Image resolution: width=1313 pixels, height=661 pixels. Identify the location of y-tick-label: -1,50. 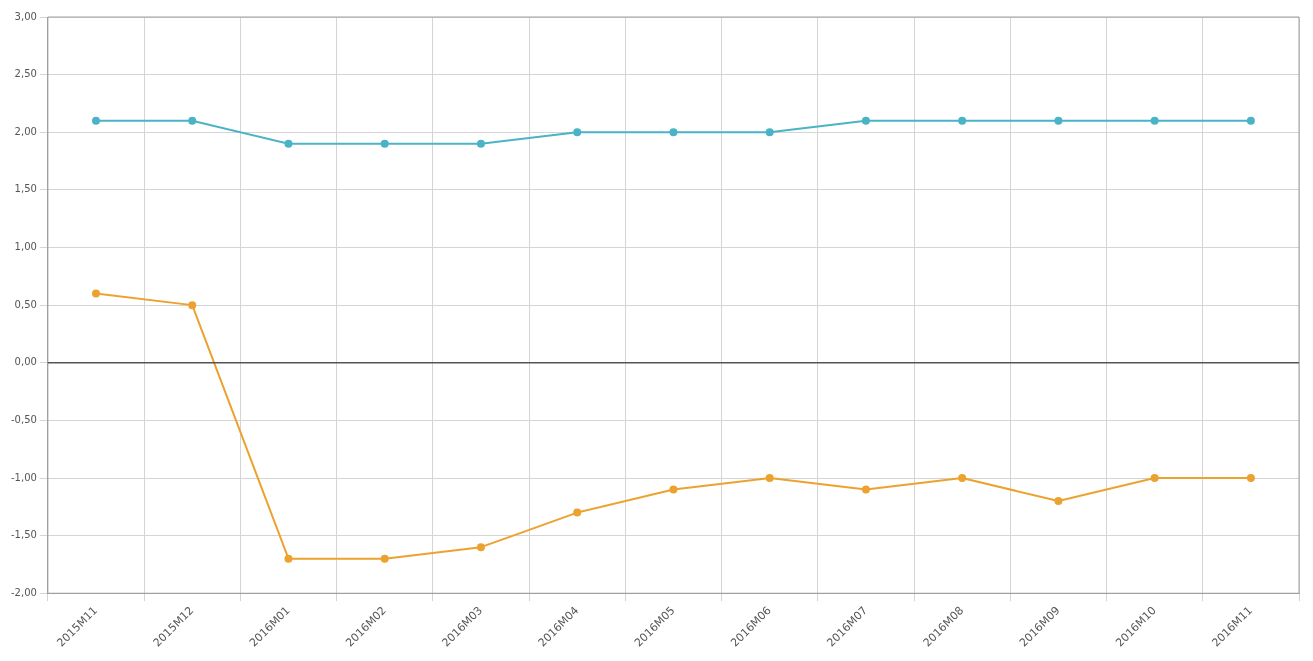
(24, 535).